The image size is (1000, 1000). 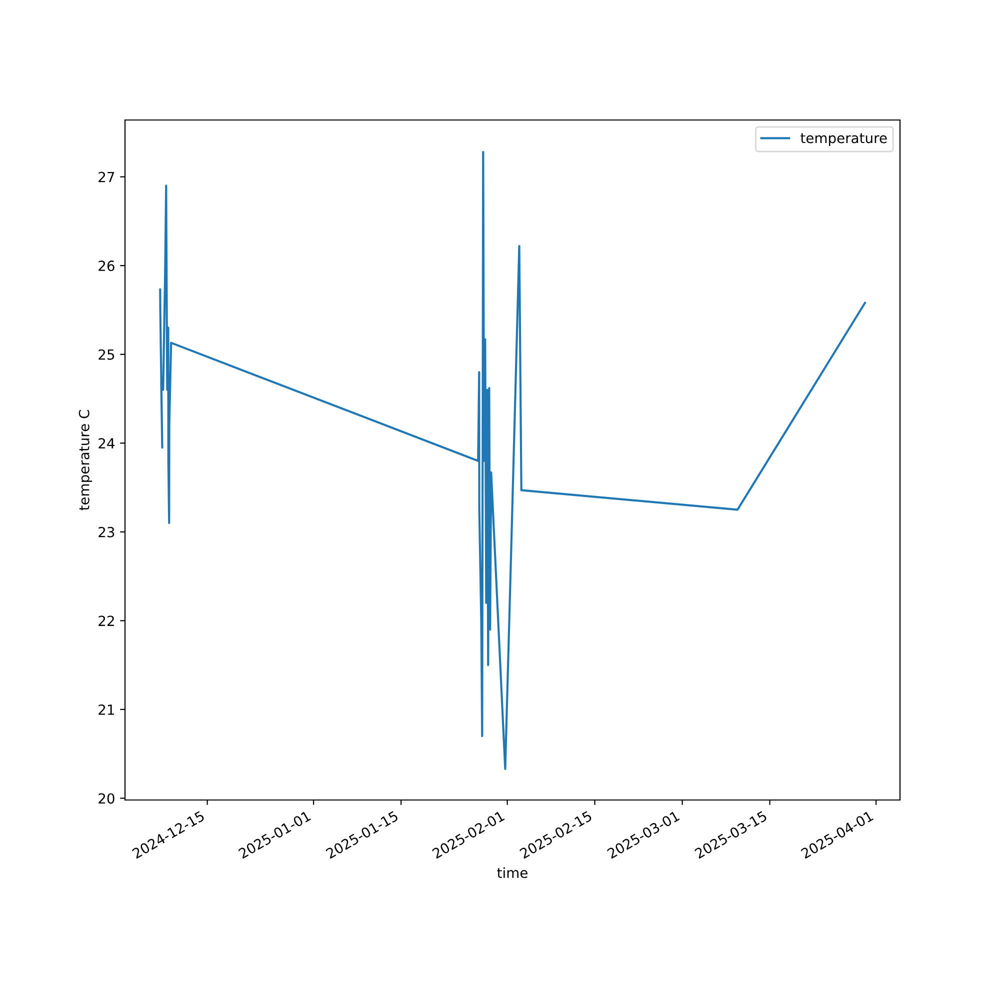 What do you see at coordinates (106, 443) in the screenshot?
I see `y-tick-label: 24` at bounding box center [106, 443].